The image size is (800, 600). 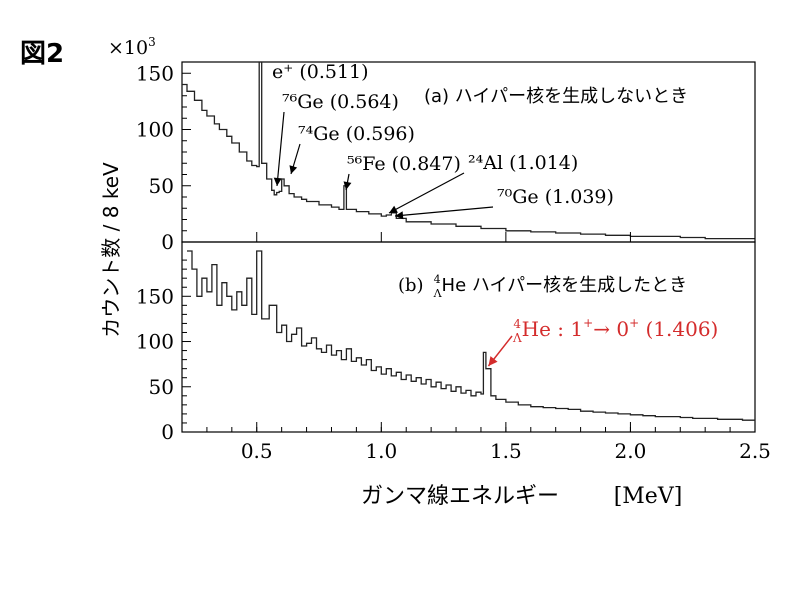 What do you see at coordinates (111, 250) in the screenshot?
I see `y-axis-label: カウント数 / 8 keV` at bounding box center [111, 250].